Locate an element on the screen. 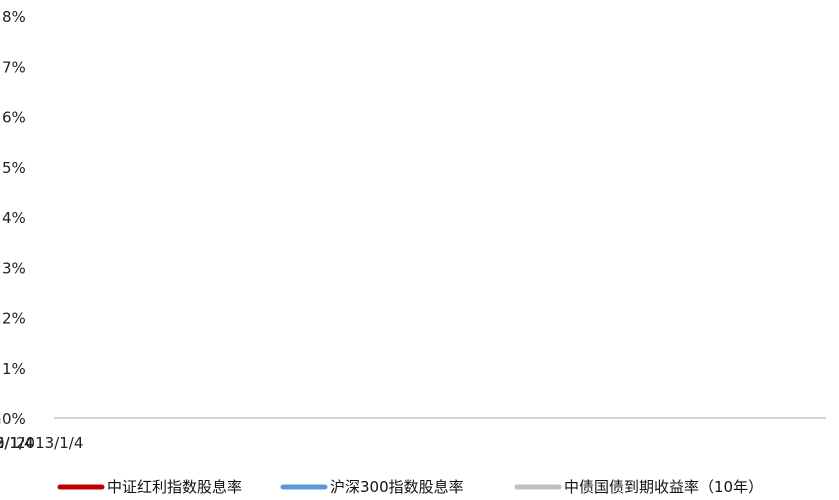 The image size is (839, 500). legend: 中证红利指数股息率 沪深300指数股息率 中债国债到期收益率（10年） is located at coordinates (410, 487).